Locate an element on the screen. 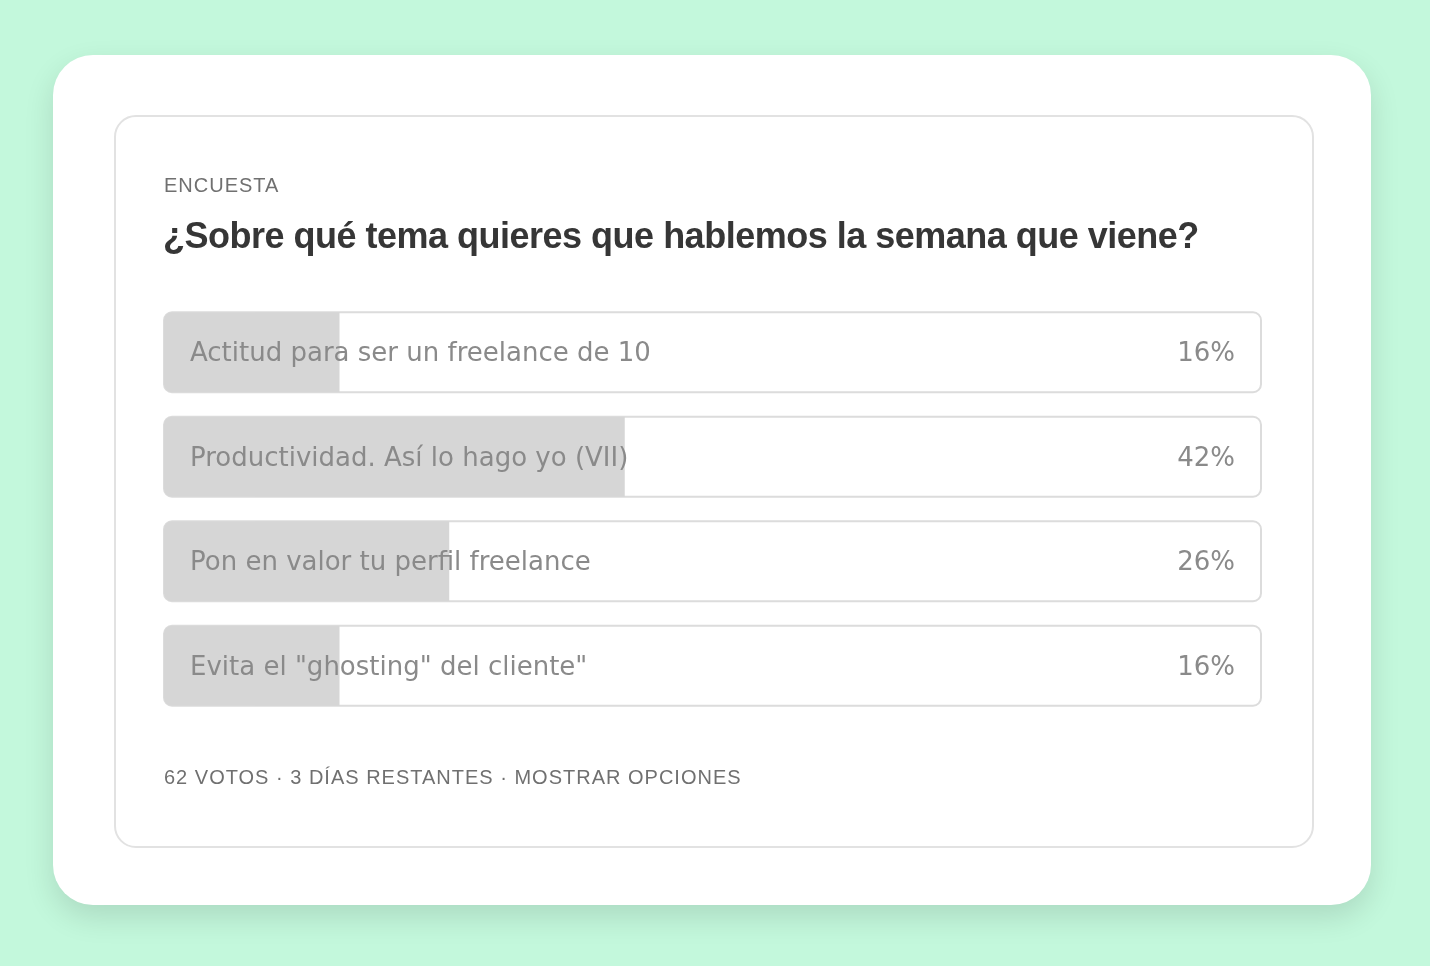 This screenshot has height=966, width=1430. y-tick-label: Pon en valor tu perfil freelance is located at coordinates (390, 561).